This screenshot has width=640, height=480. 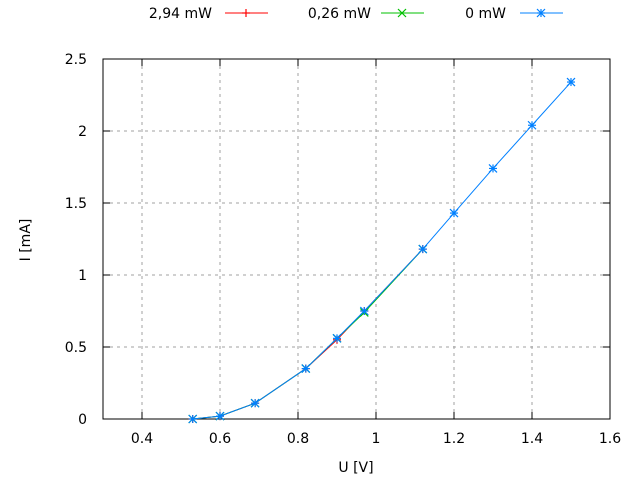 What do you see at coordinates (220, 439) in the screenshot?
I see `x-tick-label: 0.6` at bounding box center [220, 439].